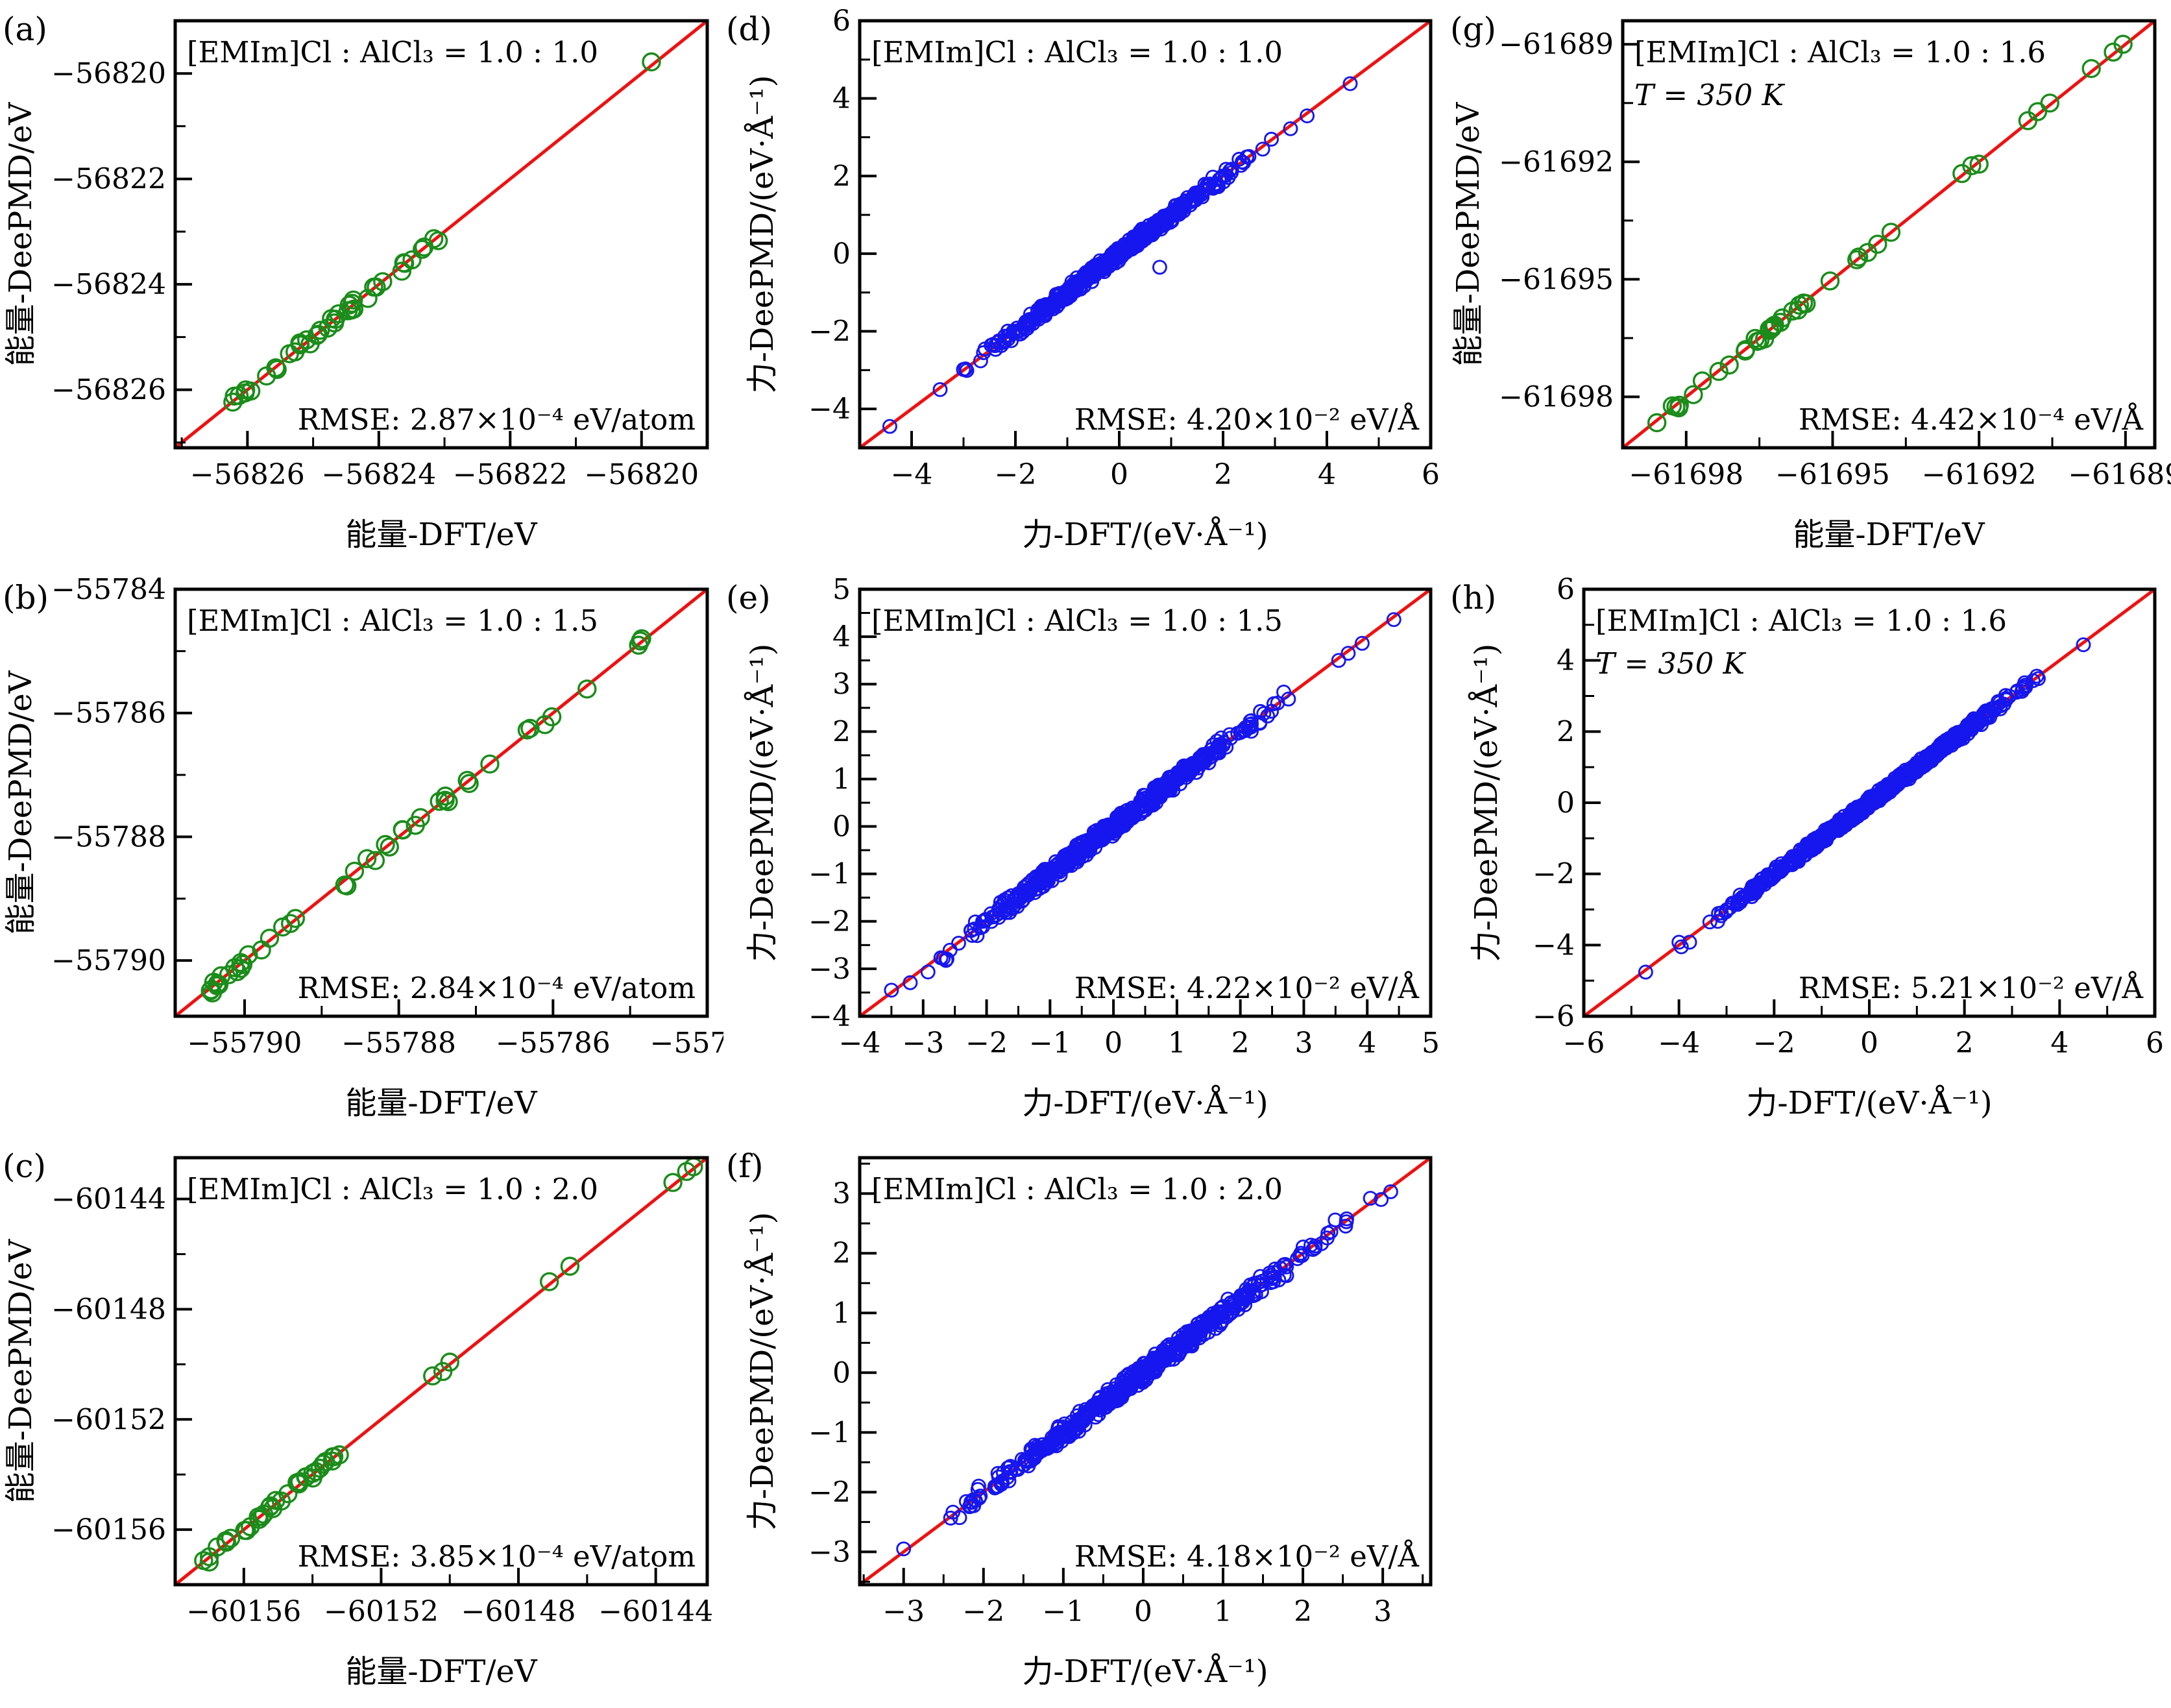  What do you see at coordinates (510, 474) in the screenshot?
I see `x-tick-label: −56822` at bounding box center [510, 474].